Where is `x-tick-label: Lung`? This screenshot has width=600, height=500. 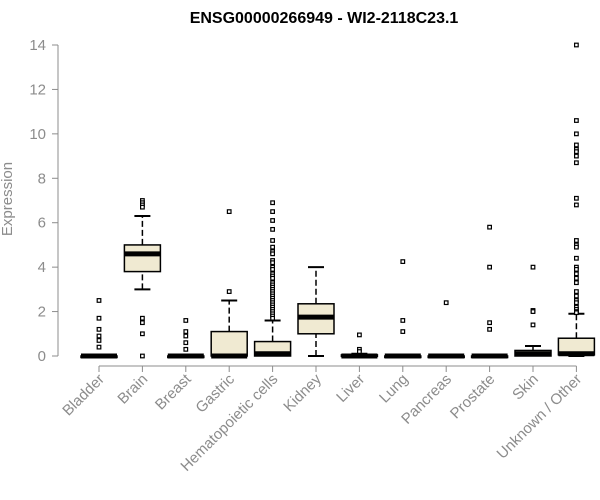 x-tick-label: Lung is located at coordinates (394, 389).